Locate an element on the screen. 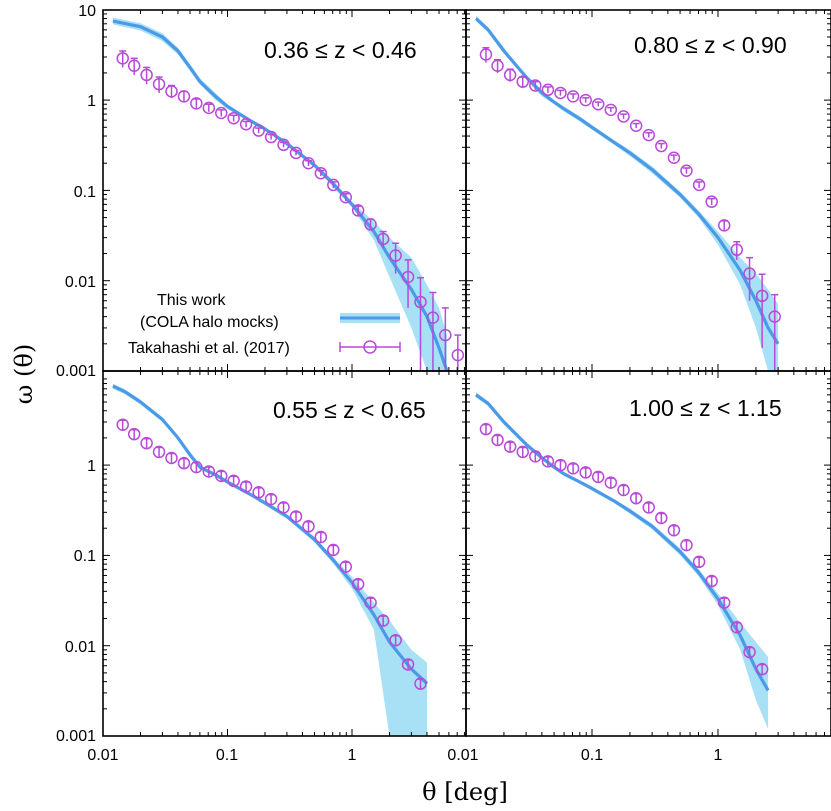 This screenshot has width=831, height=811. x-tick-1-right: 1 is located at coordinates (718, 755).